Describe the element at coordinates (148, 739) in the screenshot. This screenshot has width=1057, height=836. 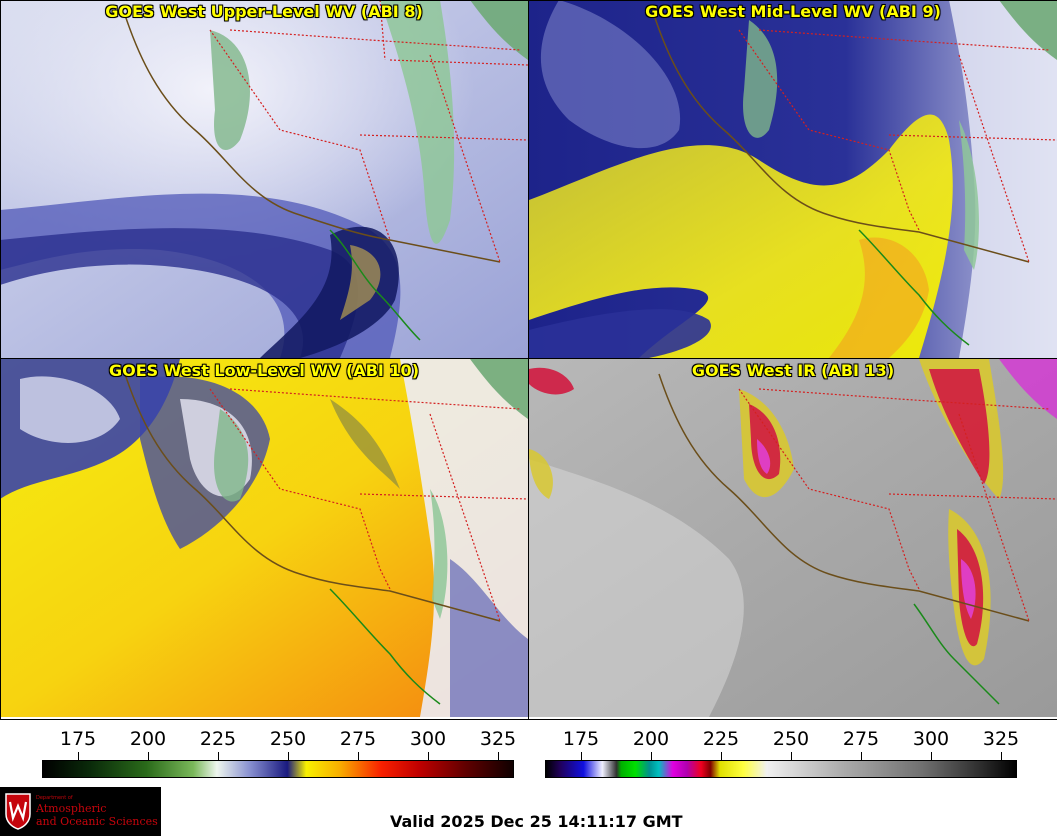
I see `wv-tick-label: 200` at that location.